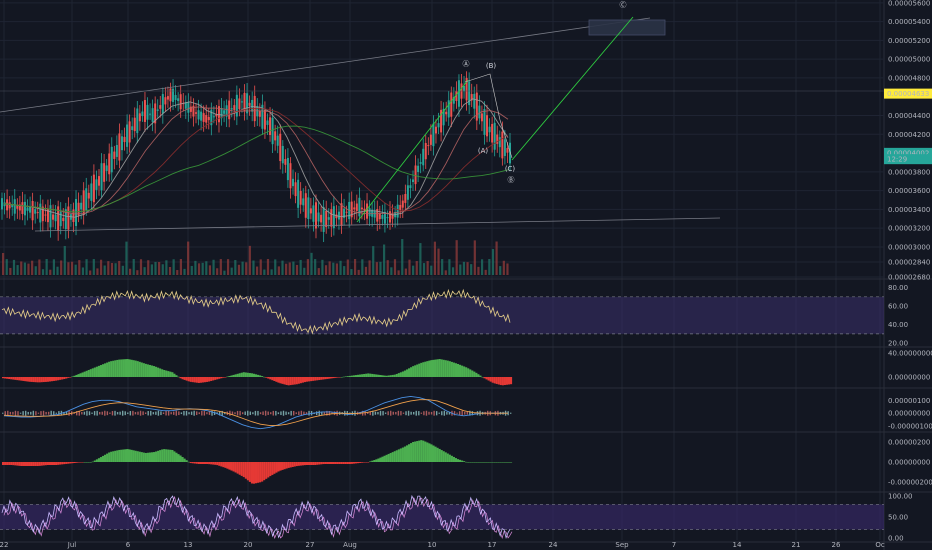 The height and width of the screenshot is (550, 932). Describe the element at coordinates (909, 116) in the screenshot. I see `price-tick-label: 0.00004400` at that location.